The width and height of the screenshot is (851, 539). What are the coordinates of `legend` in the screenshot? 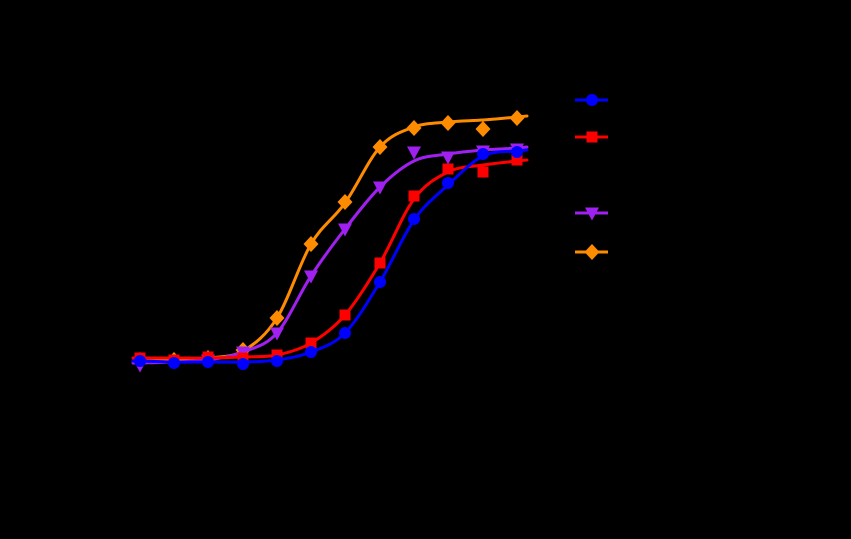 It's located at (591, 177).